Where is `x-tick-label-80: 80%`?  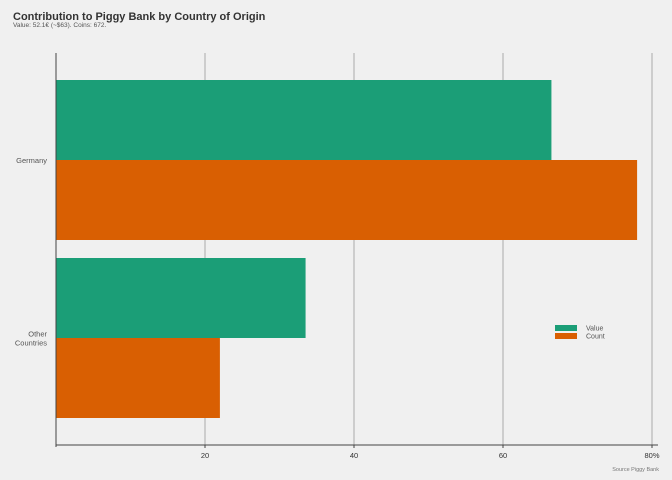 x-tick-label-80: 80% is located at coordinates (651, 455).